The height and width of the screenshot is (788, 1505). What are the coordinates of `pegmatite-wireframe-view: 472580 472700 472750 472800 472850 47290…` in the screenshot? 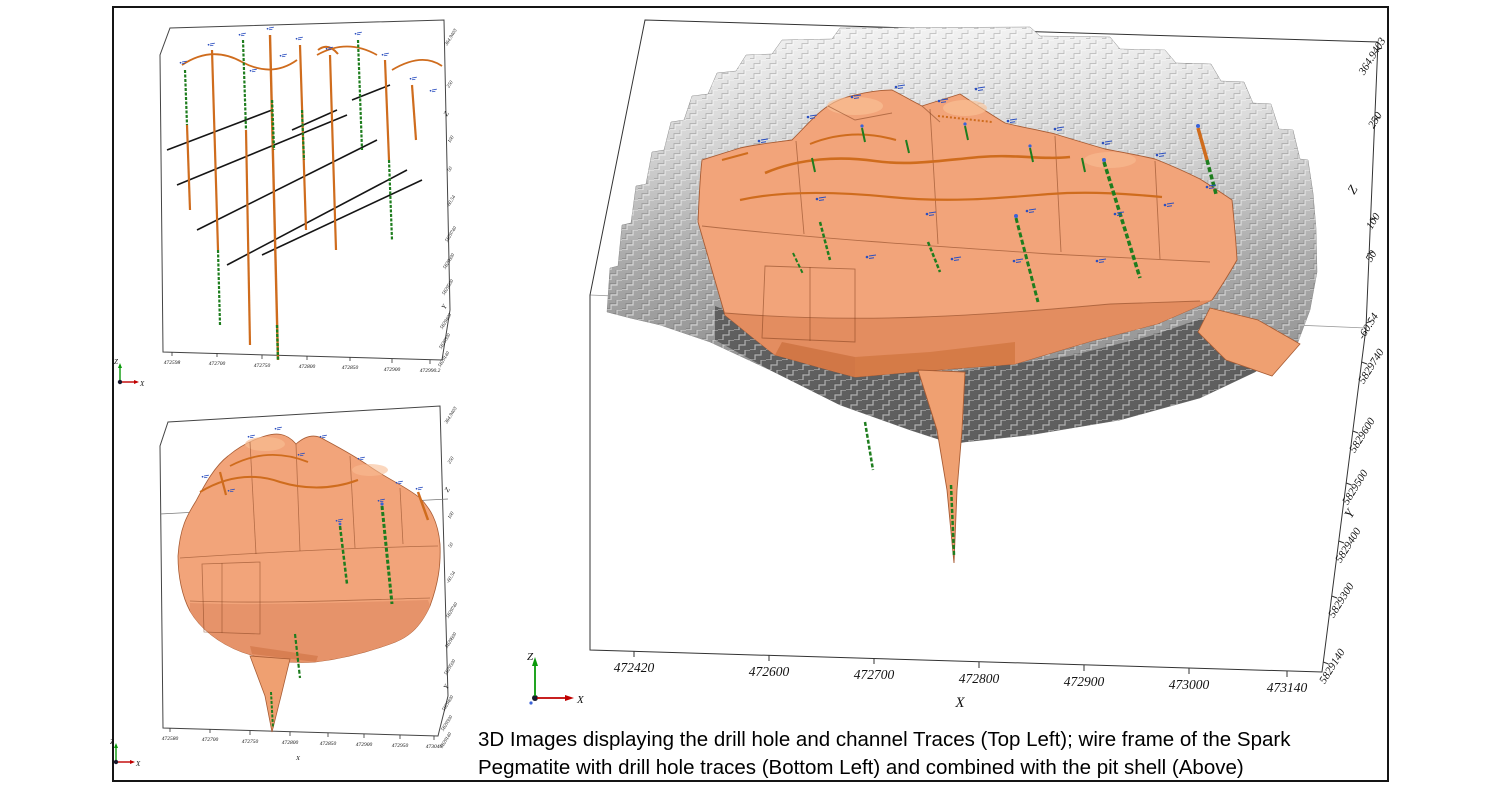 It's located at (285, 586).